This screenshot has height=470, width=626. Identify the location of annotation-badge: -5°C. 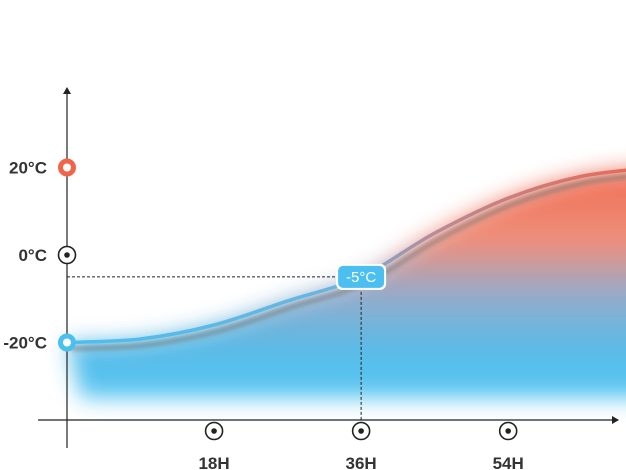
(361, 276).